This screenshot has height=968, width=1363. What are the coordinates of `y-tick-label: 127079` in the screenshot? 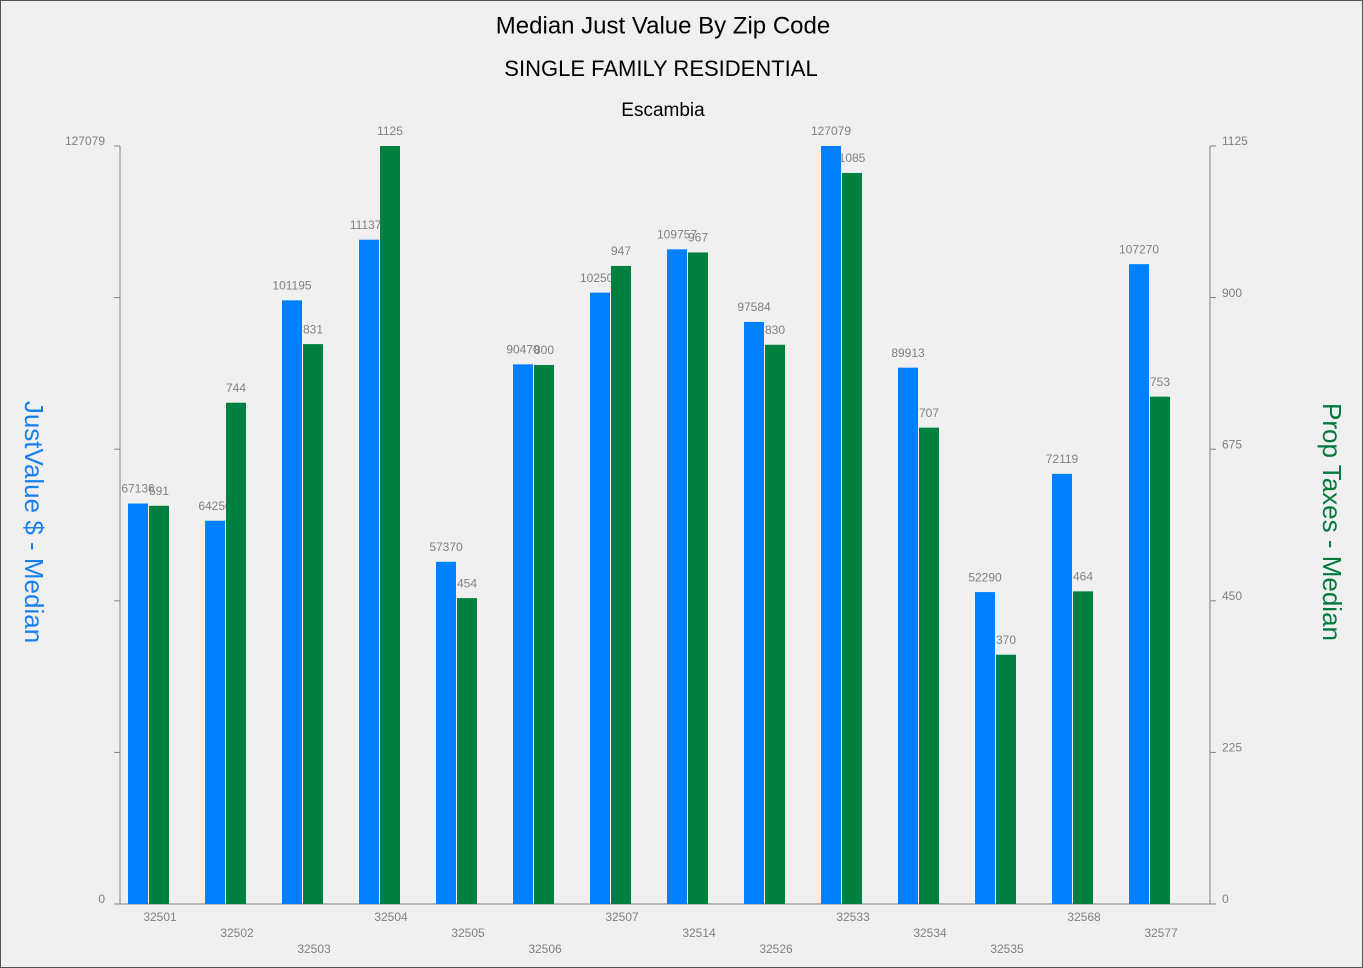 It's located at (85, 141).